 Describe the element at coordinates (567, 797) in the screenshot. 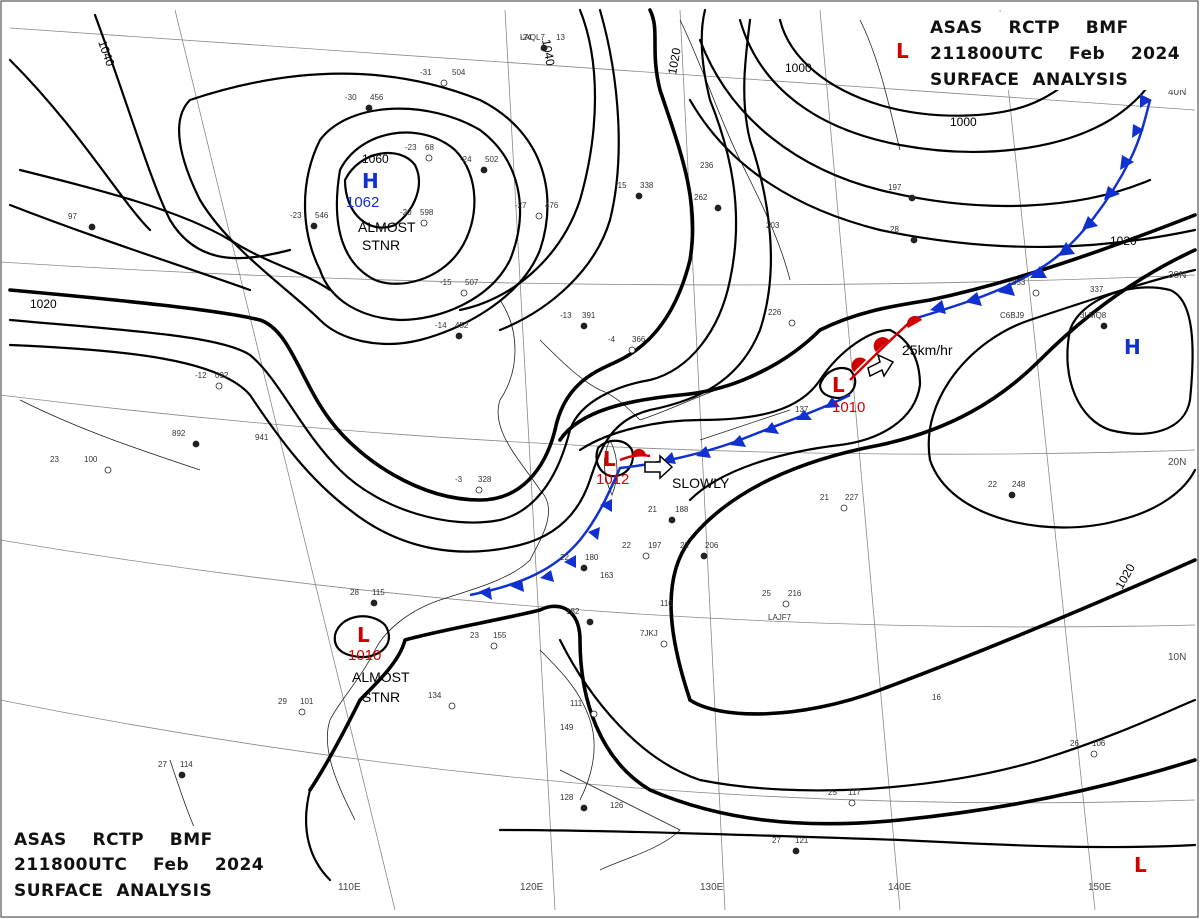

I see `station-value: 128` at that location.